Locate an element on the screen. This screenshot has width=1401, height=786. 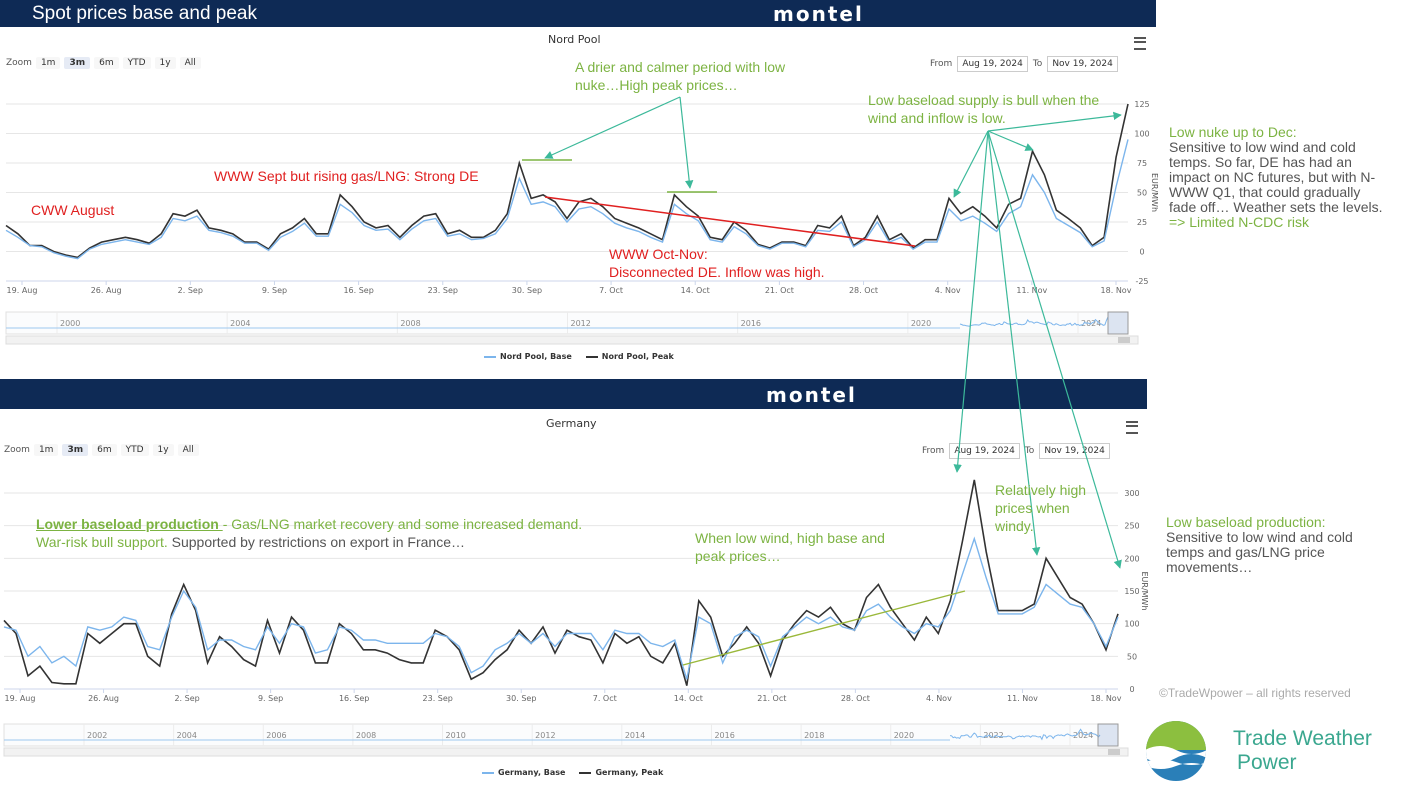
navigator-year-label: 2006 is located at coordinates (276, 735).